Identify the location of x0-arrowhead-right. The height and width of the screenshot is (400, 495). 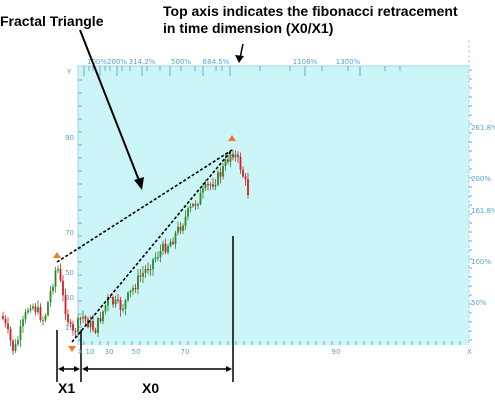
(229, 369).